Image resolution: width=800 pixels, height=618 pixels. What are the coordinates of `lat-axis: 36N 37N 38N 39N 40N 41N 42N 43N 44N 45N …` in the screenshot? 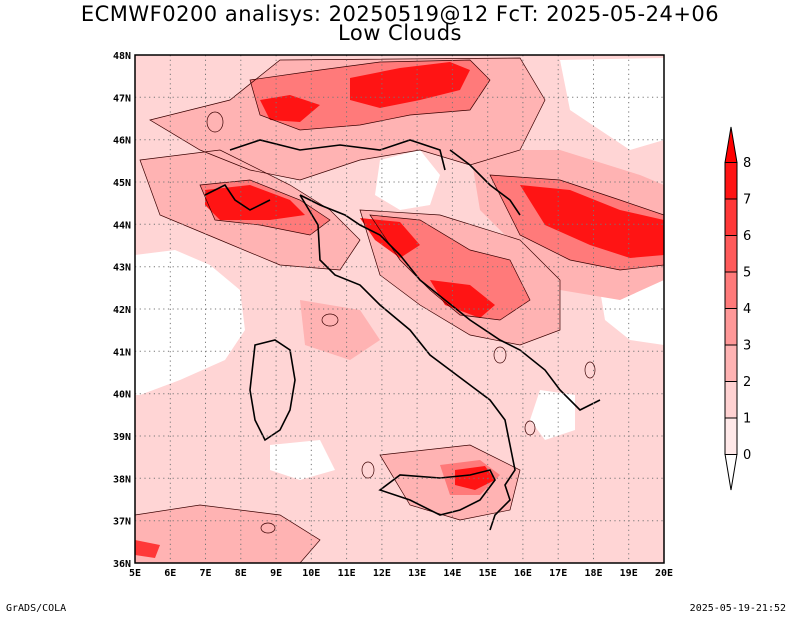 It's located at (122, 310).